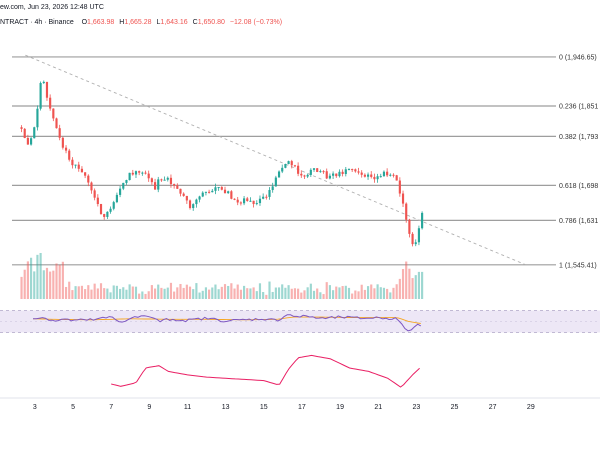 The height and width of the screenshot is (450, 600). What do you see at coordinates (111, 407) in the screenshot?
I see `x-tick-label: 7` at bounding box center [111, 407].